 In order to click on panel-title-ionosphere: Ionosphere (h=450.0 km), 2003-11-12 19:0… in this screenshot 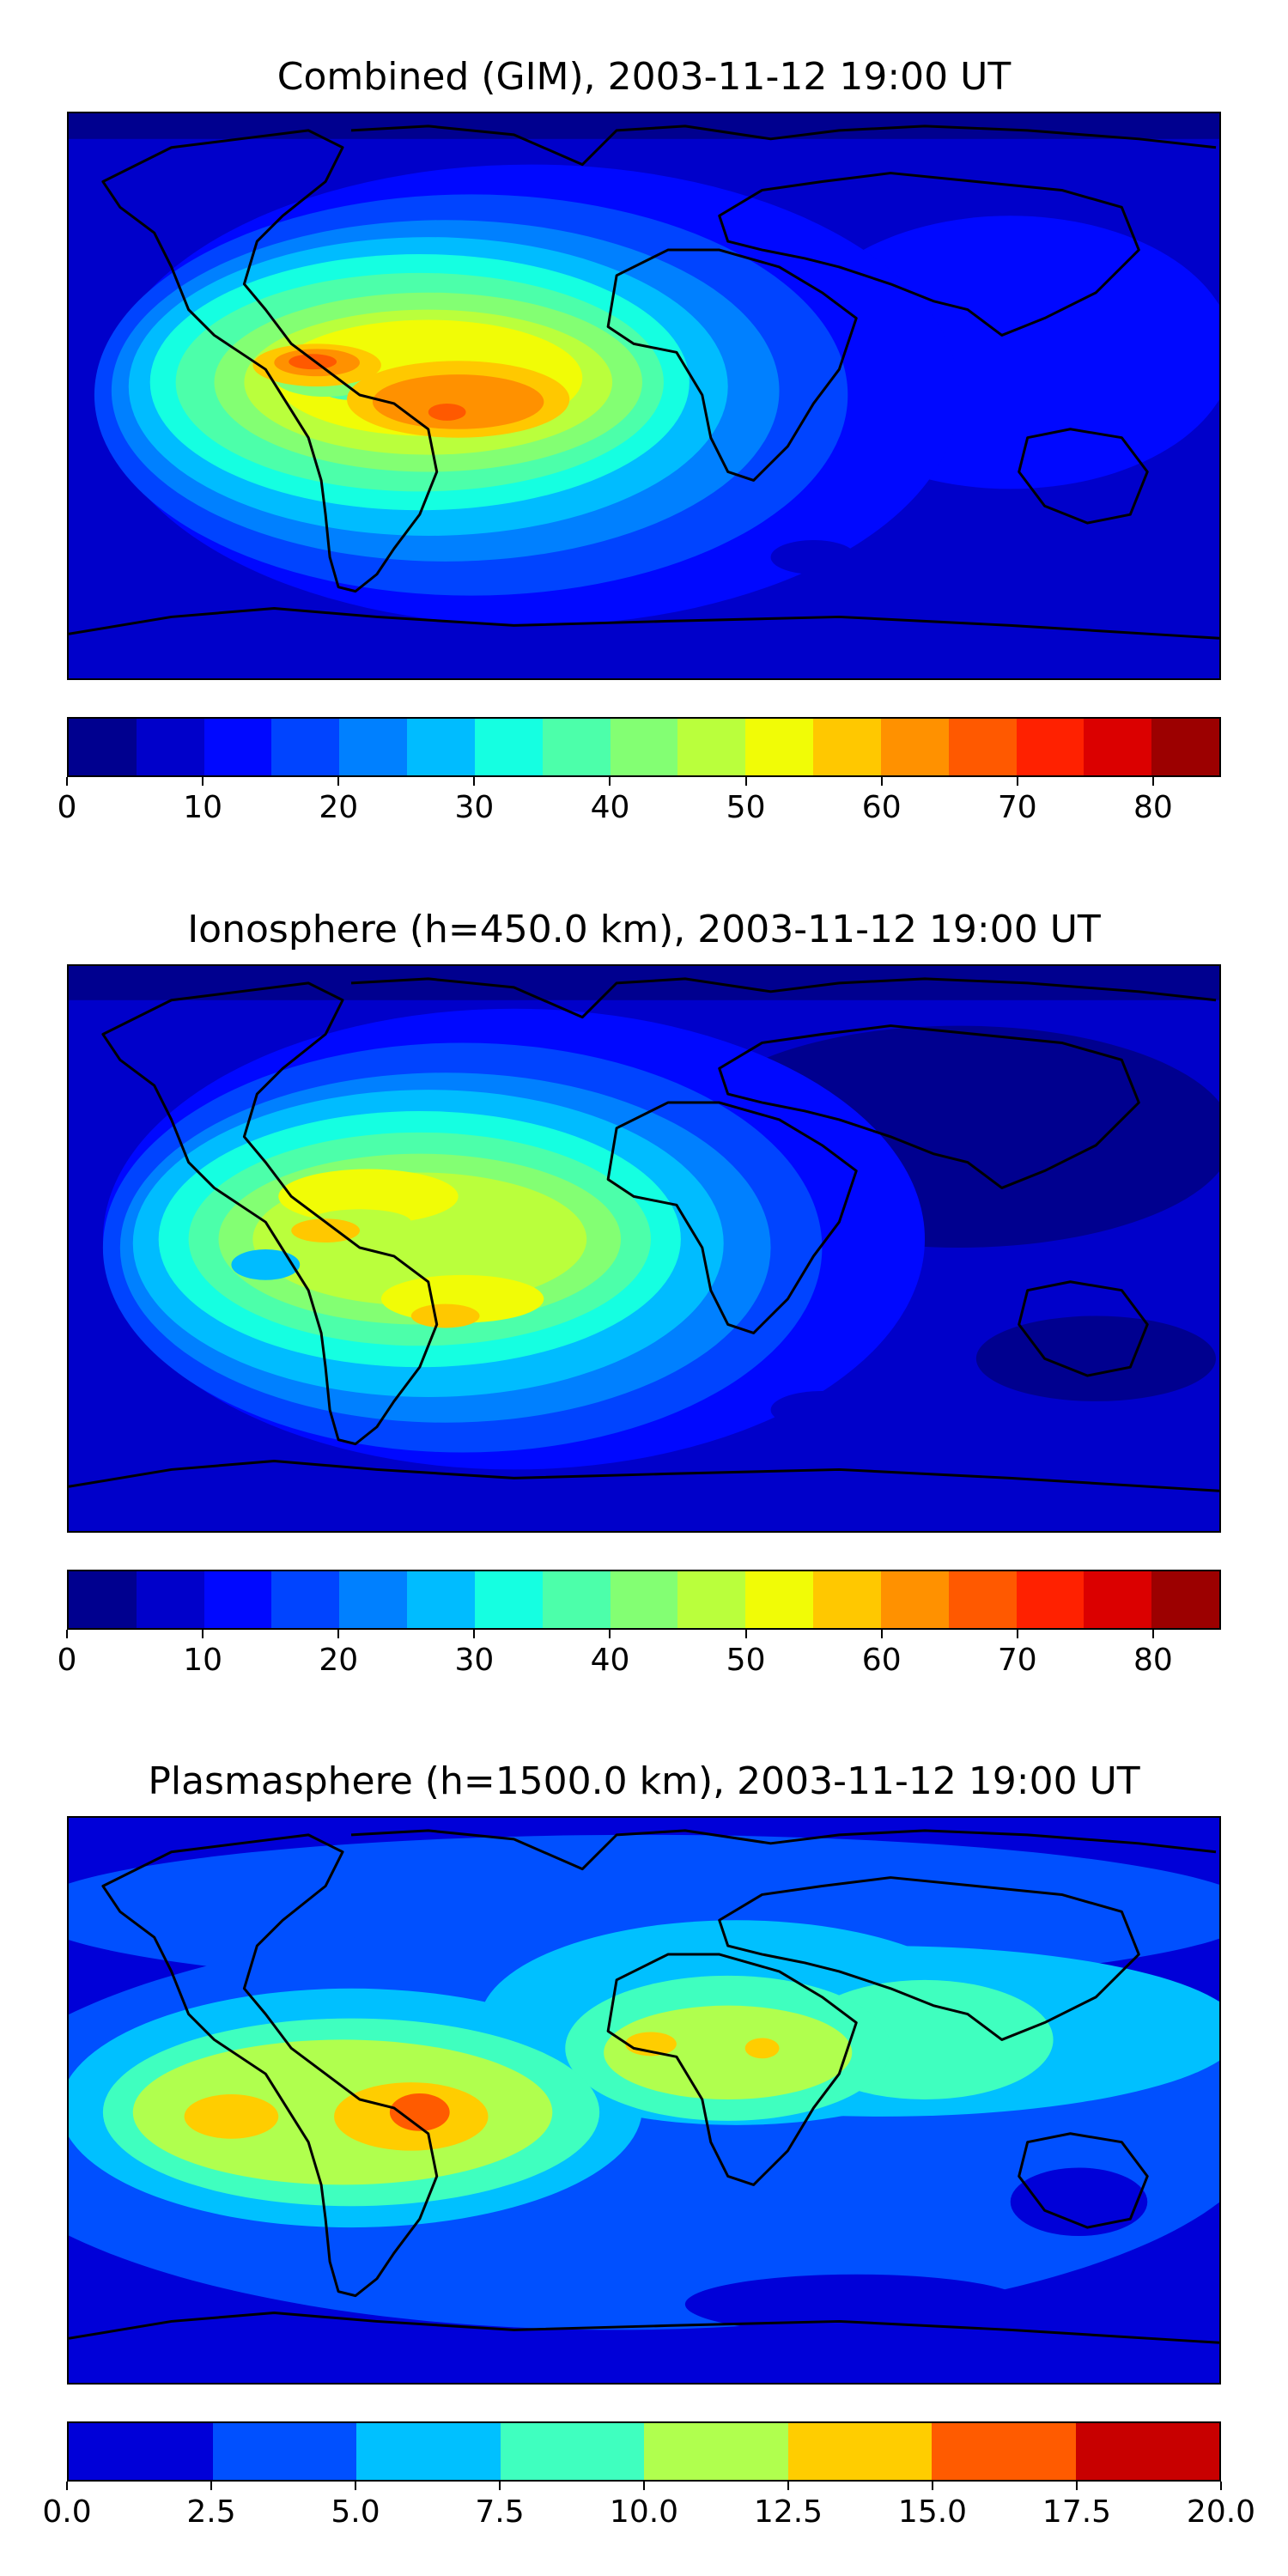, I will do `click(644, 929)`.